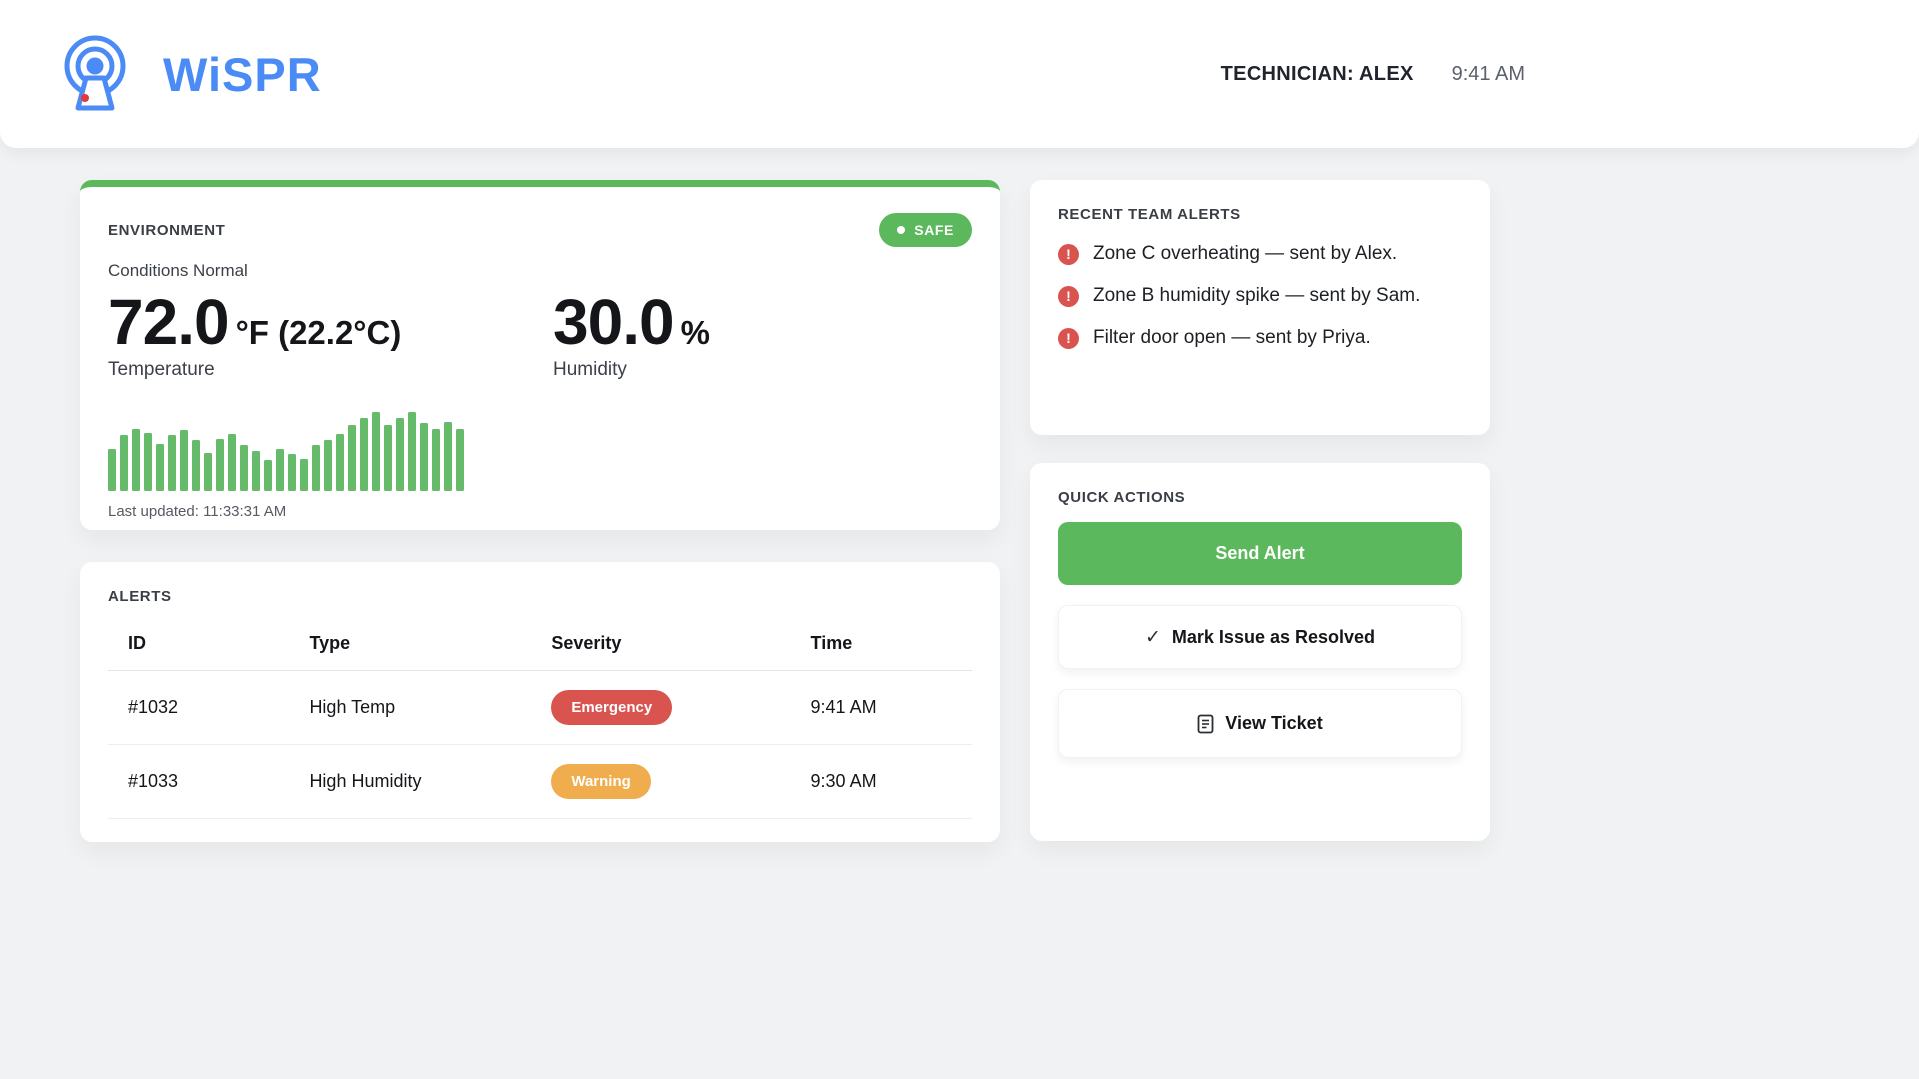 The height and width of the screenshot is (1079, 1919). What do you see at coordinates (178, 270) in the screenshot?
I see `condition-text: Conditions Normal` at bounding box center [178, 270].